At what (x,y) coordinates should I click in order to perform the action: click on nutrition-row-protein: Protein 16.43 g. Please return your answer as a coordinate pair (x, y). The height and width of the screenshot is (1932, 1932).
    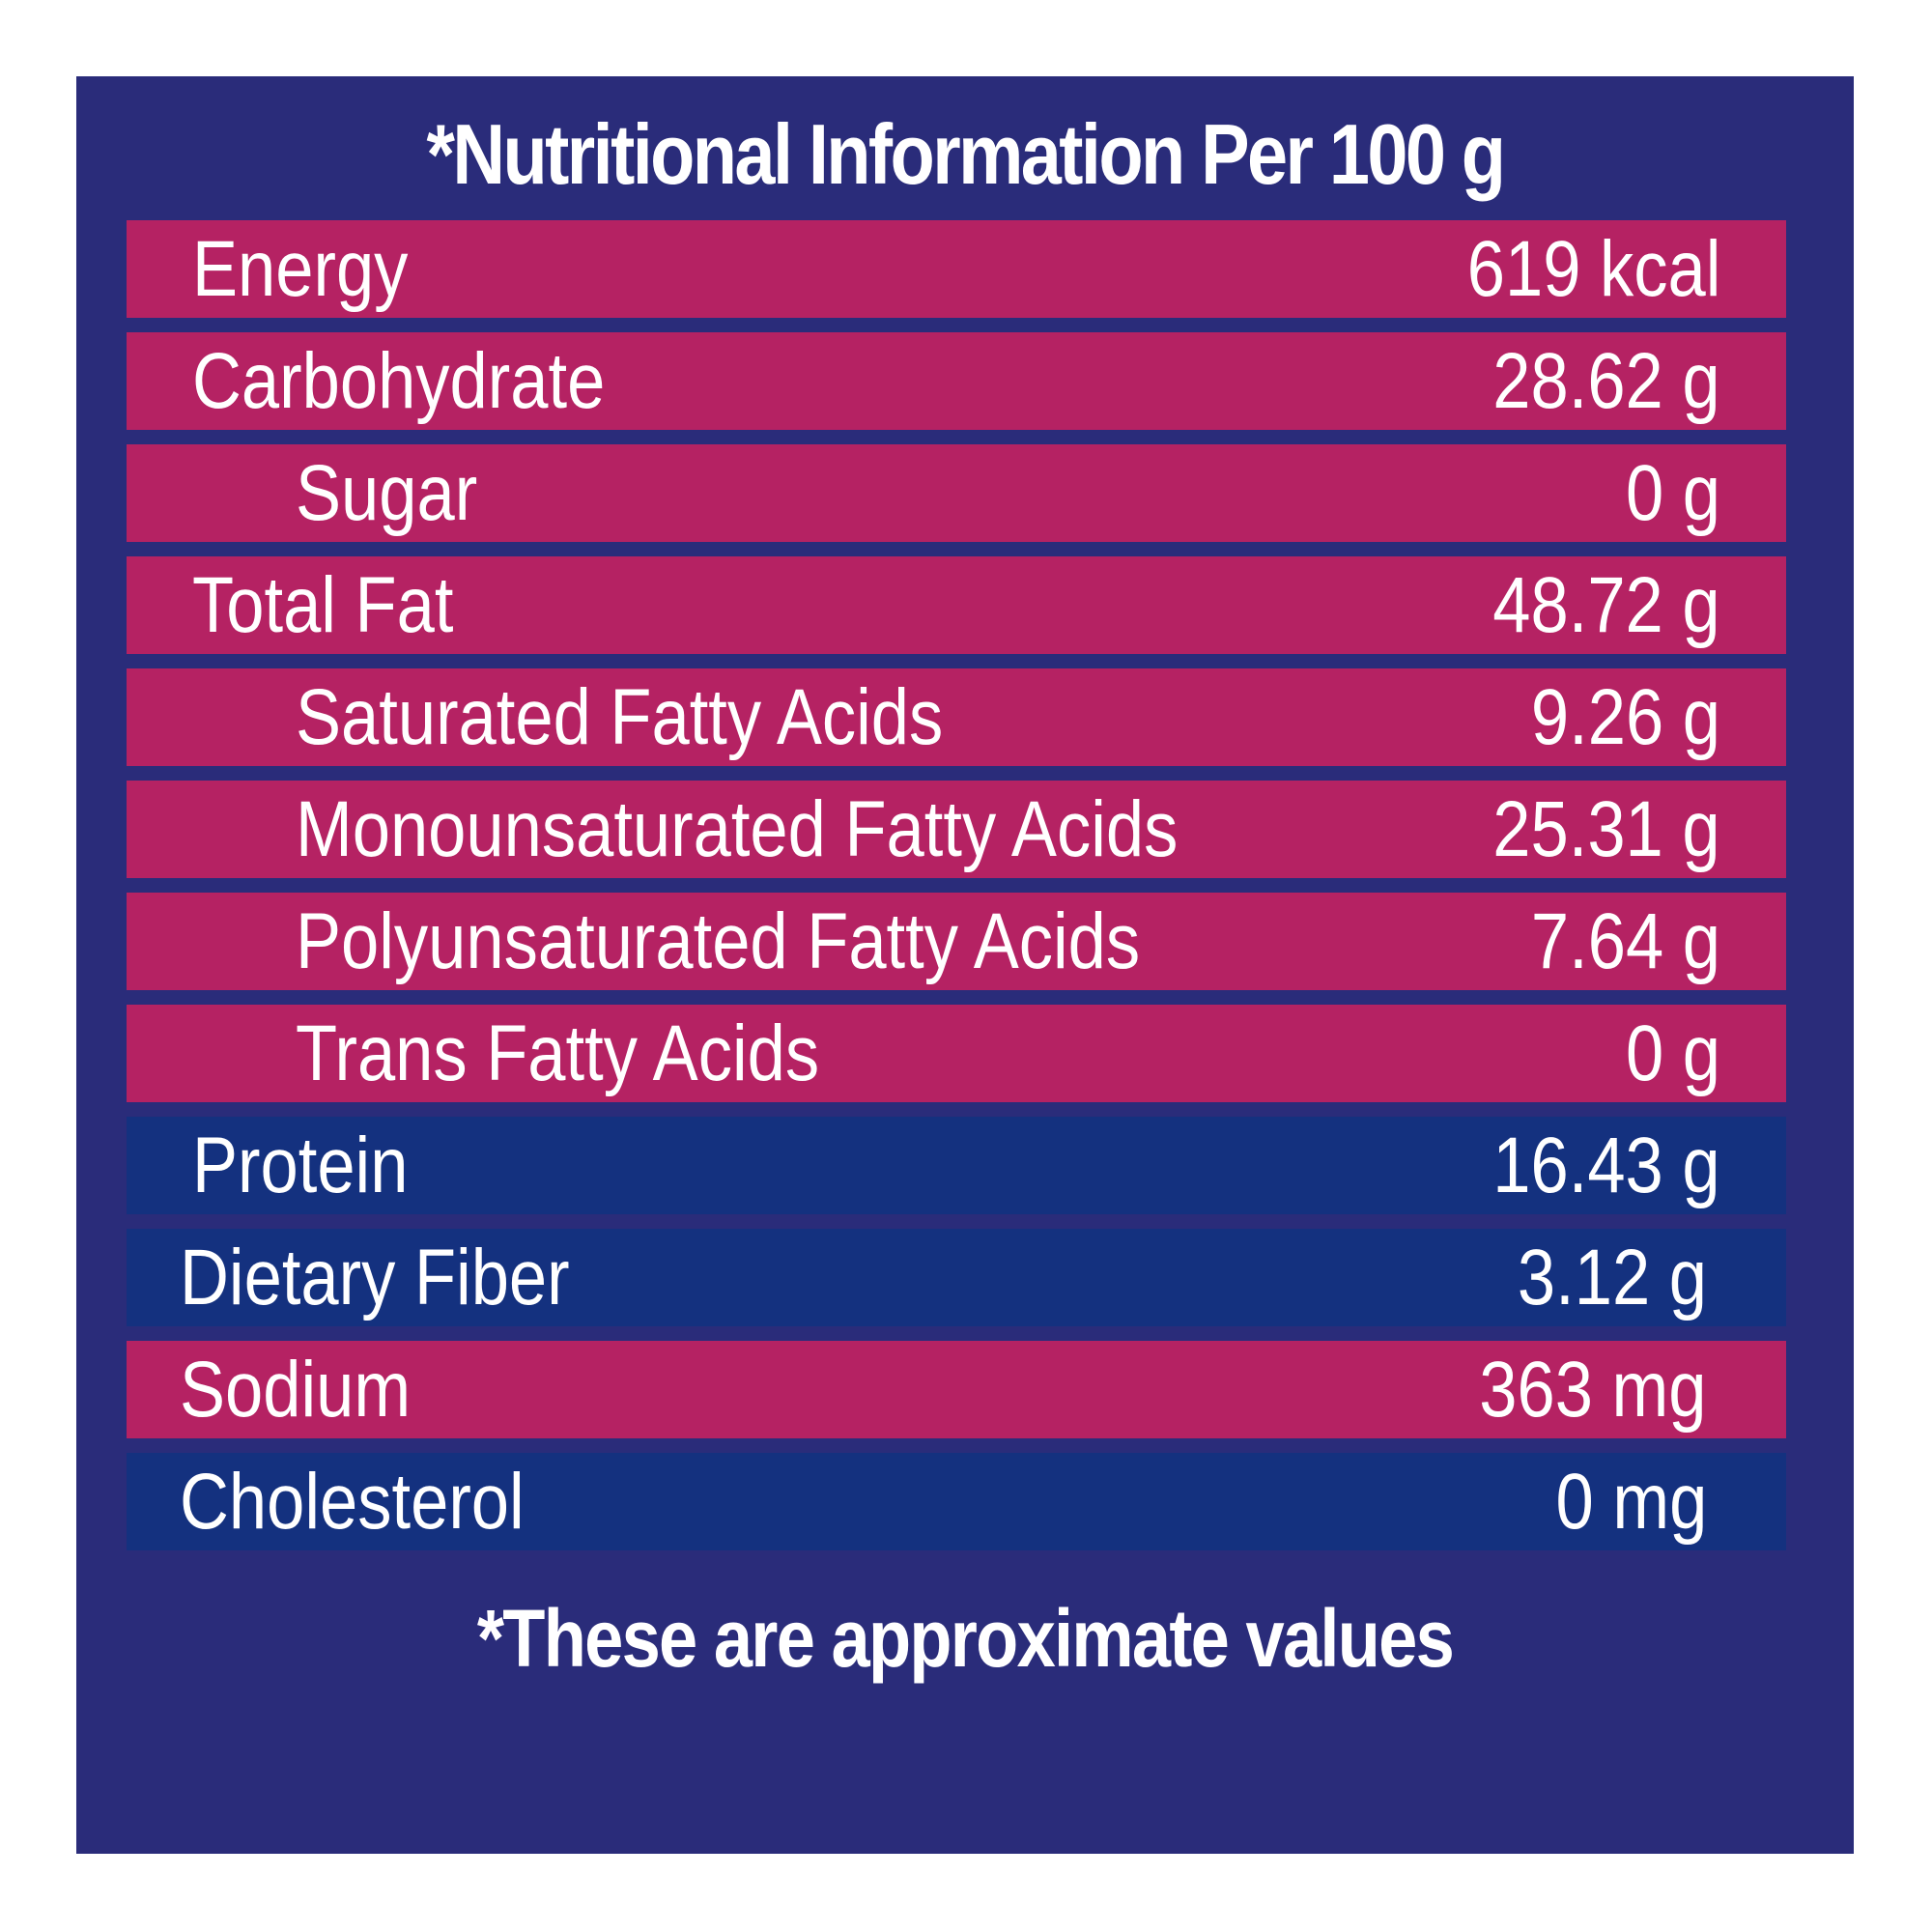
    Looking at the image, I should click on (956, 1165).